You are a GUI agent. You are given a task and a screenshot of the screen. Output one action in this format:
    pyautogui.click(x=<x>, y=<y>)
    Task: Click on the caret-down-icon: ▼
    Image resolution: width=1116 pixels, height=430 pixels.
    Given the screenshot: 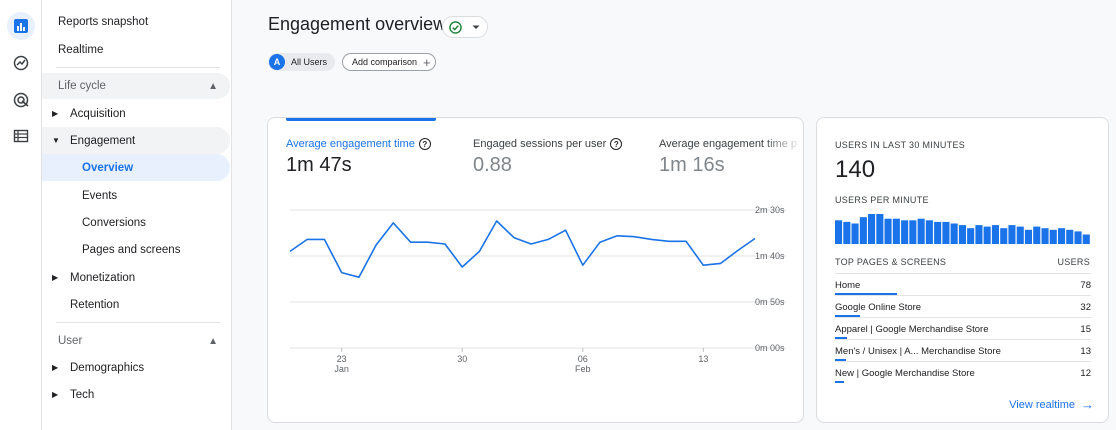 What is the action you would take?
    pyautogui.click(x=56, y=140)
    